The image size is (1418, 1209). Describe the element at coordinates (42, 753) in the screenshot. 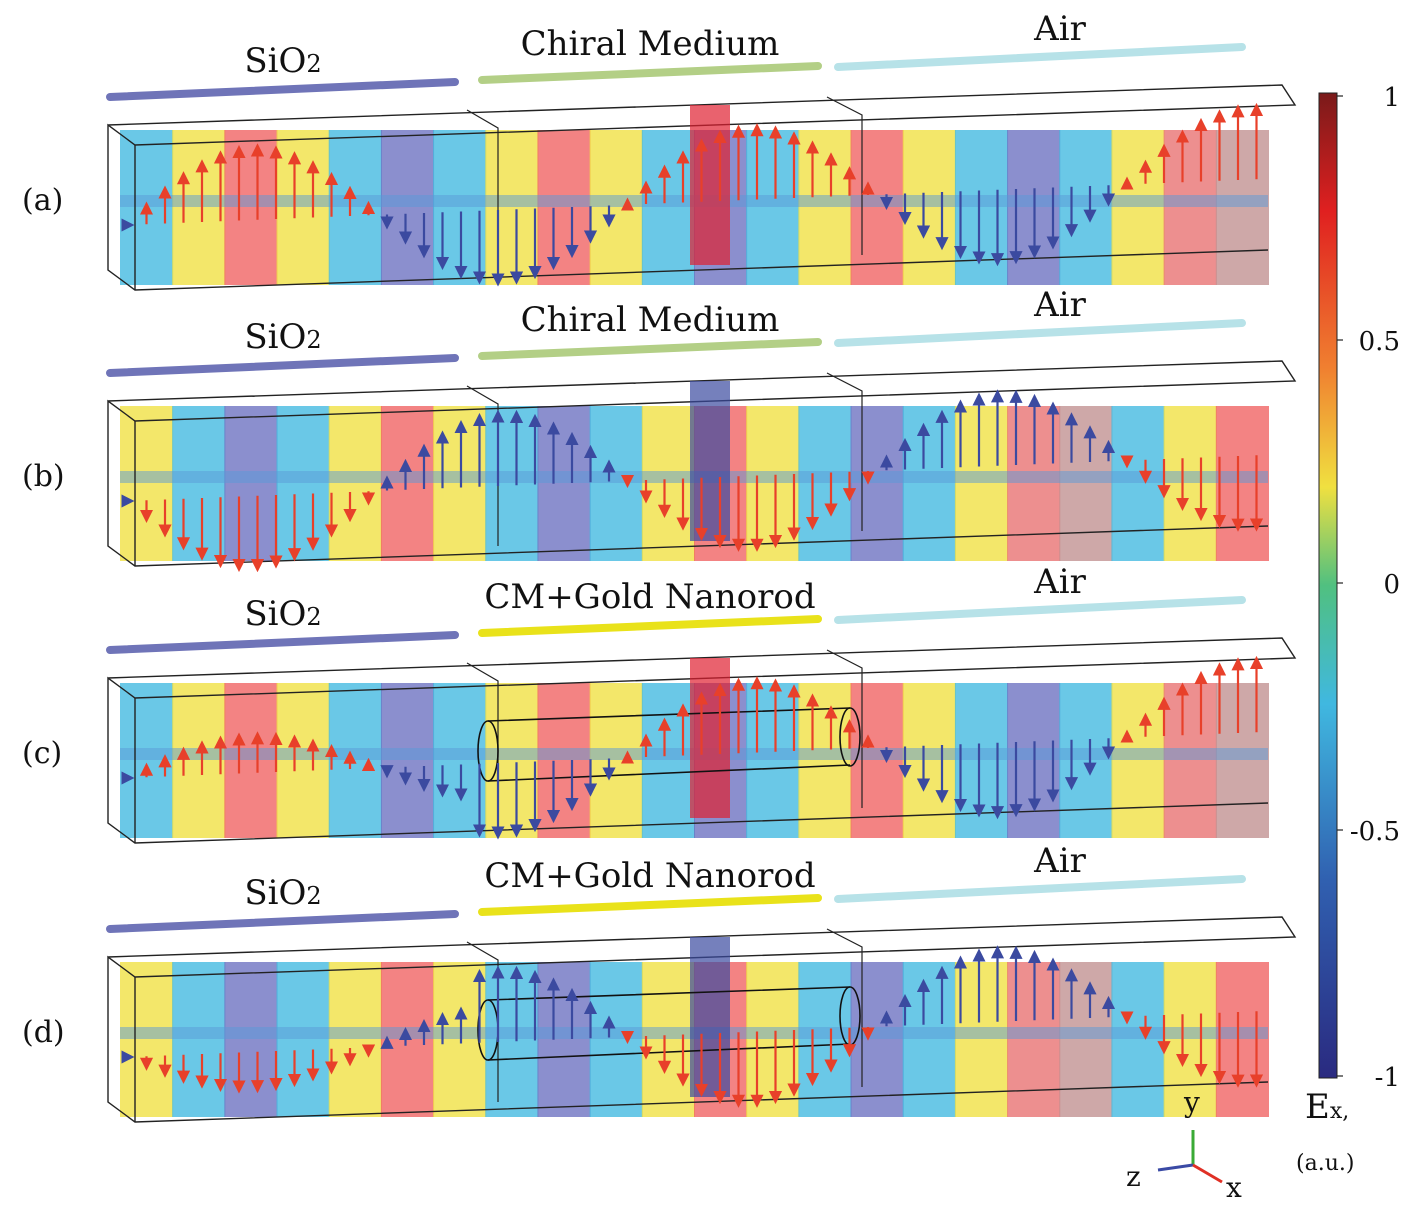

I see `panel-label: (c)` at that location.